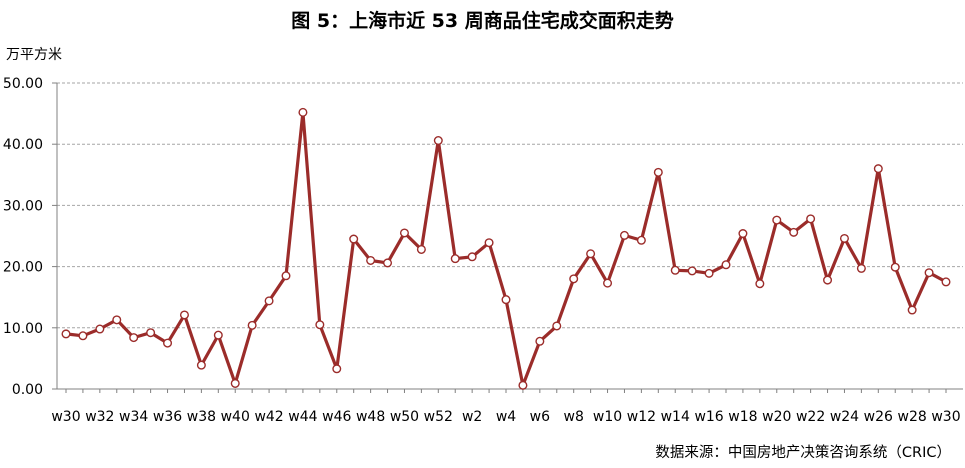 Image resolution: width=965 pixels, height=468 pixels. Describe the element at coordinates (23, 329) in the screenshot. I see `y-tick-label: 10.00` at that location.